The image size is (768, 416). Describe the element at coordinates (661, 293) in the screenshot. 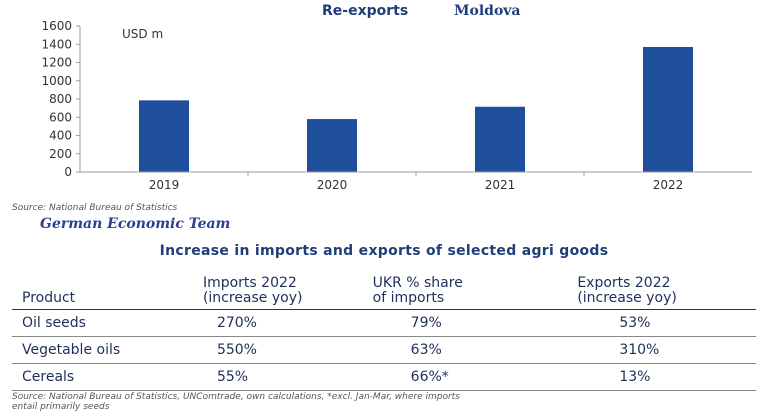

I see `header-exports: Exports 2022 (increase yoy)` at that location.